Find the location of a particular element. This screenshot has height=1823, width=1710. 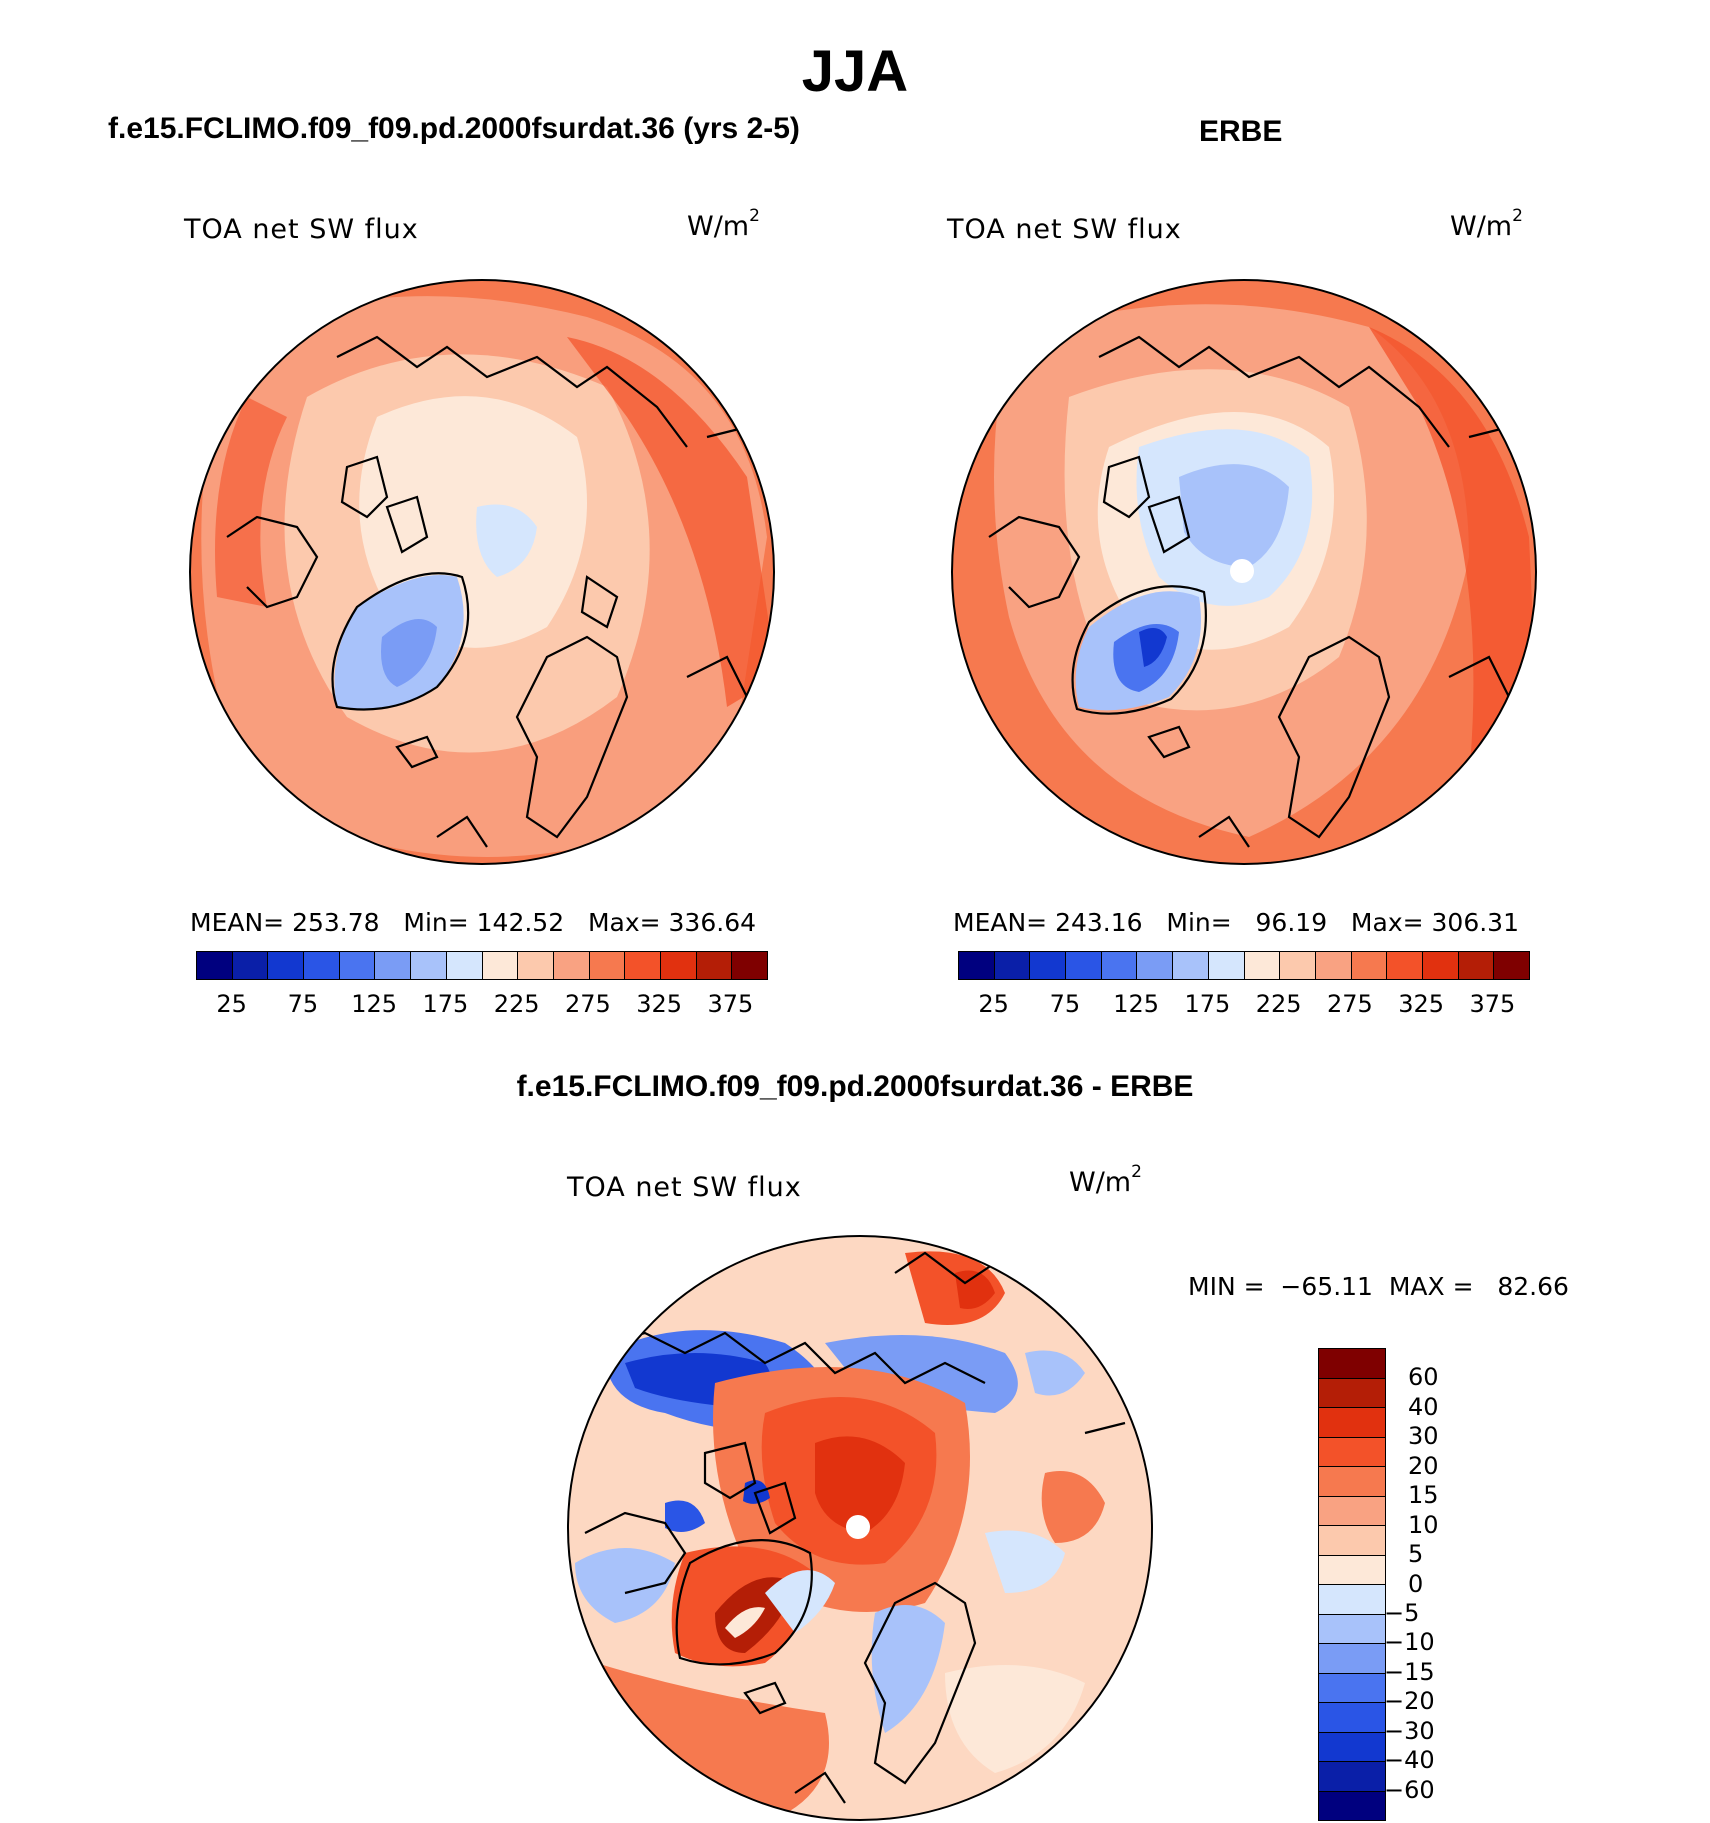

colorbar-labels-obs: 25 75 125 175 225 275 325 375 is located at coordinates (1243, 1005).